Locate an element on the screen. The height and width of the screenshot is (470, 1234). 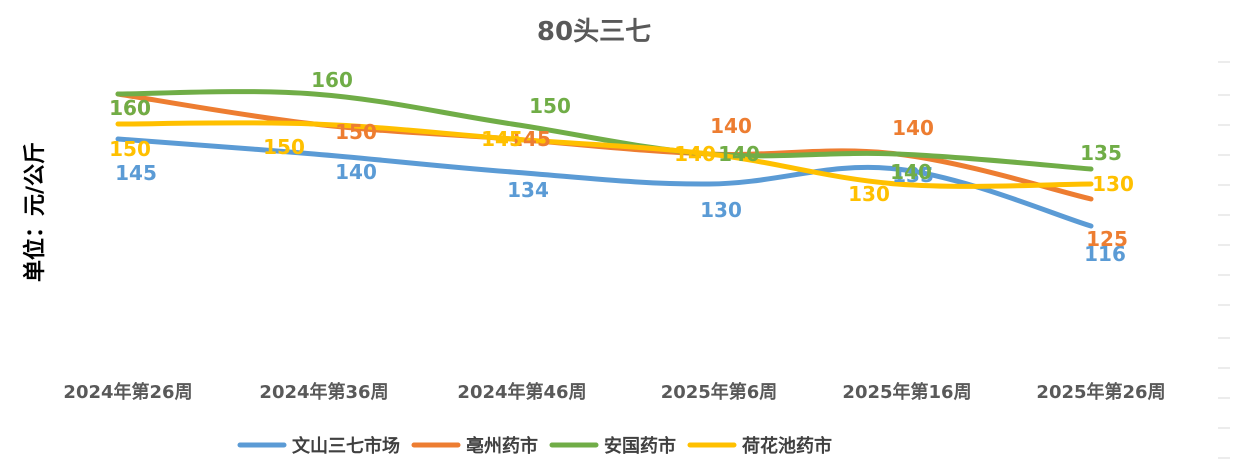
legend-item-hehuachi: 荷花池药市 is located at coordinates (759, 446).